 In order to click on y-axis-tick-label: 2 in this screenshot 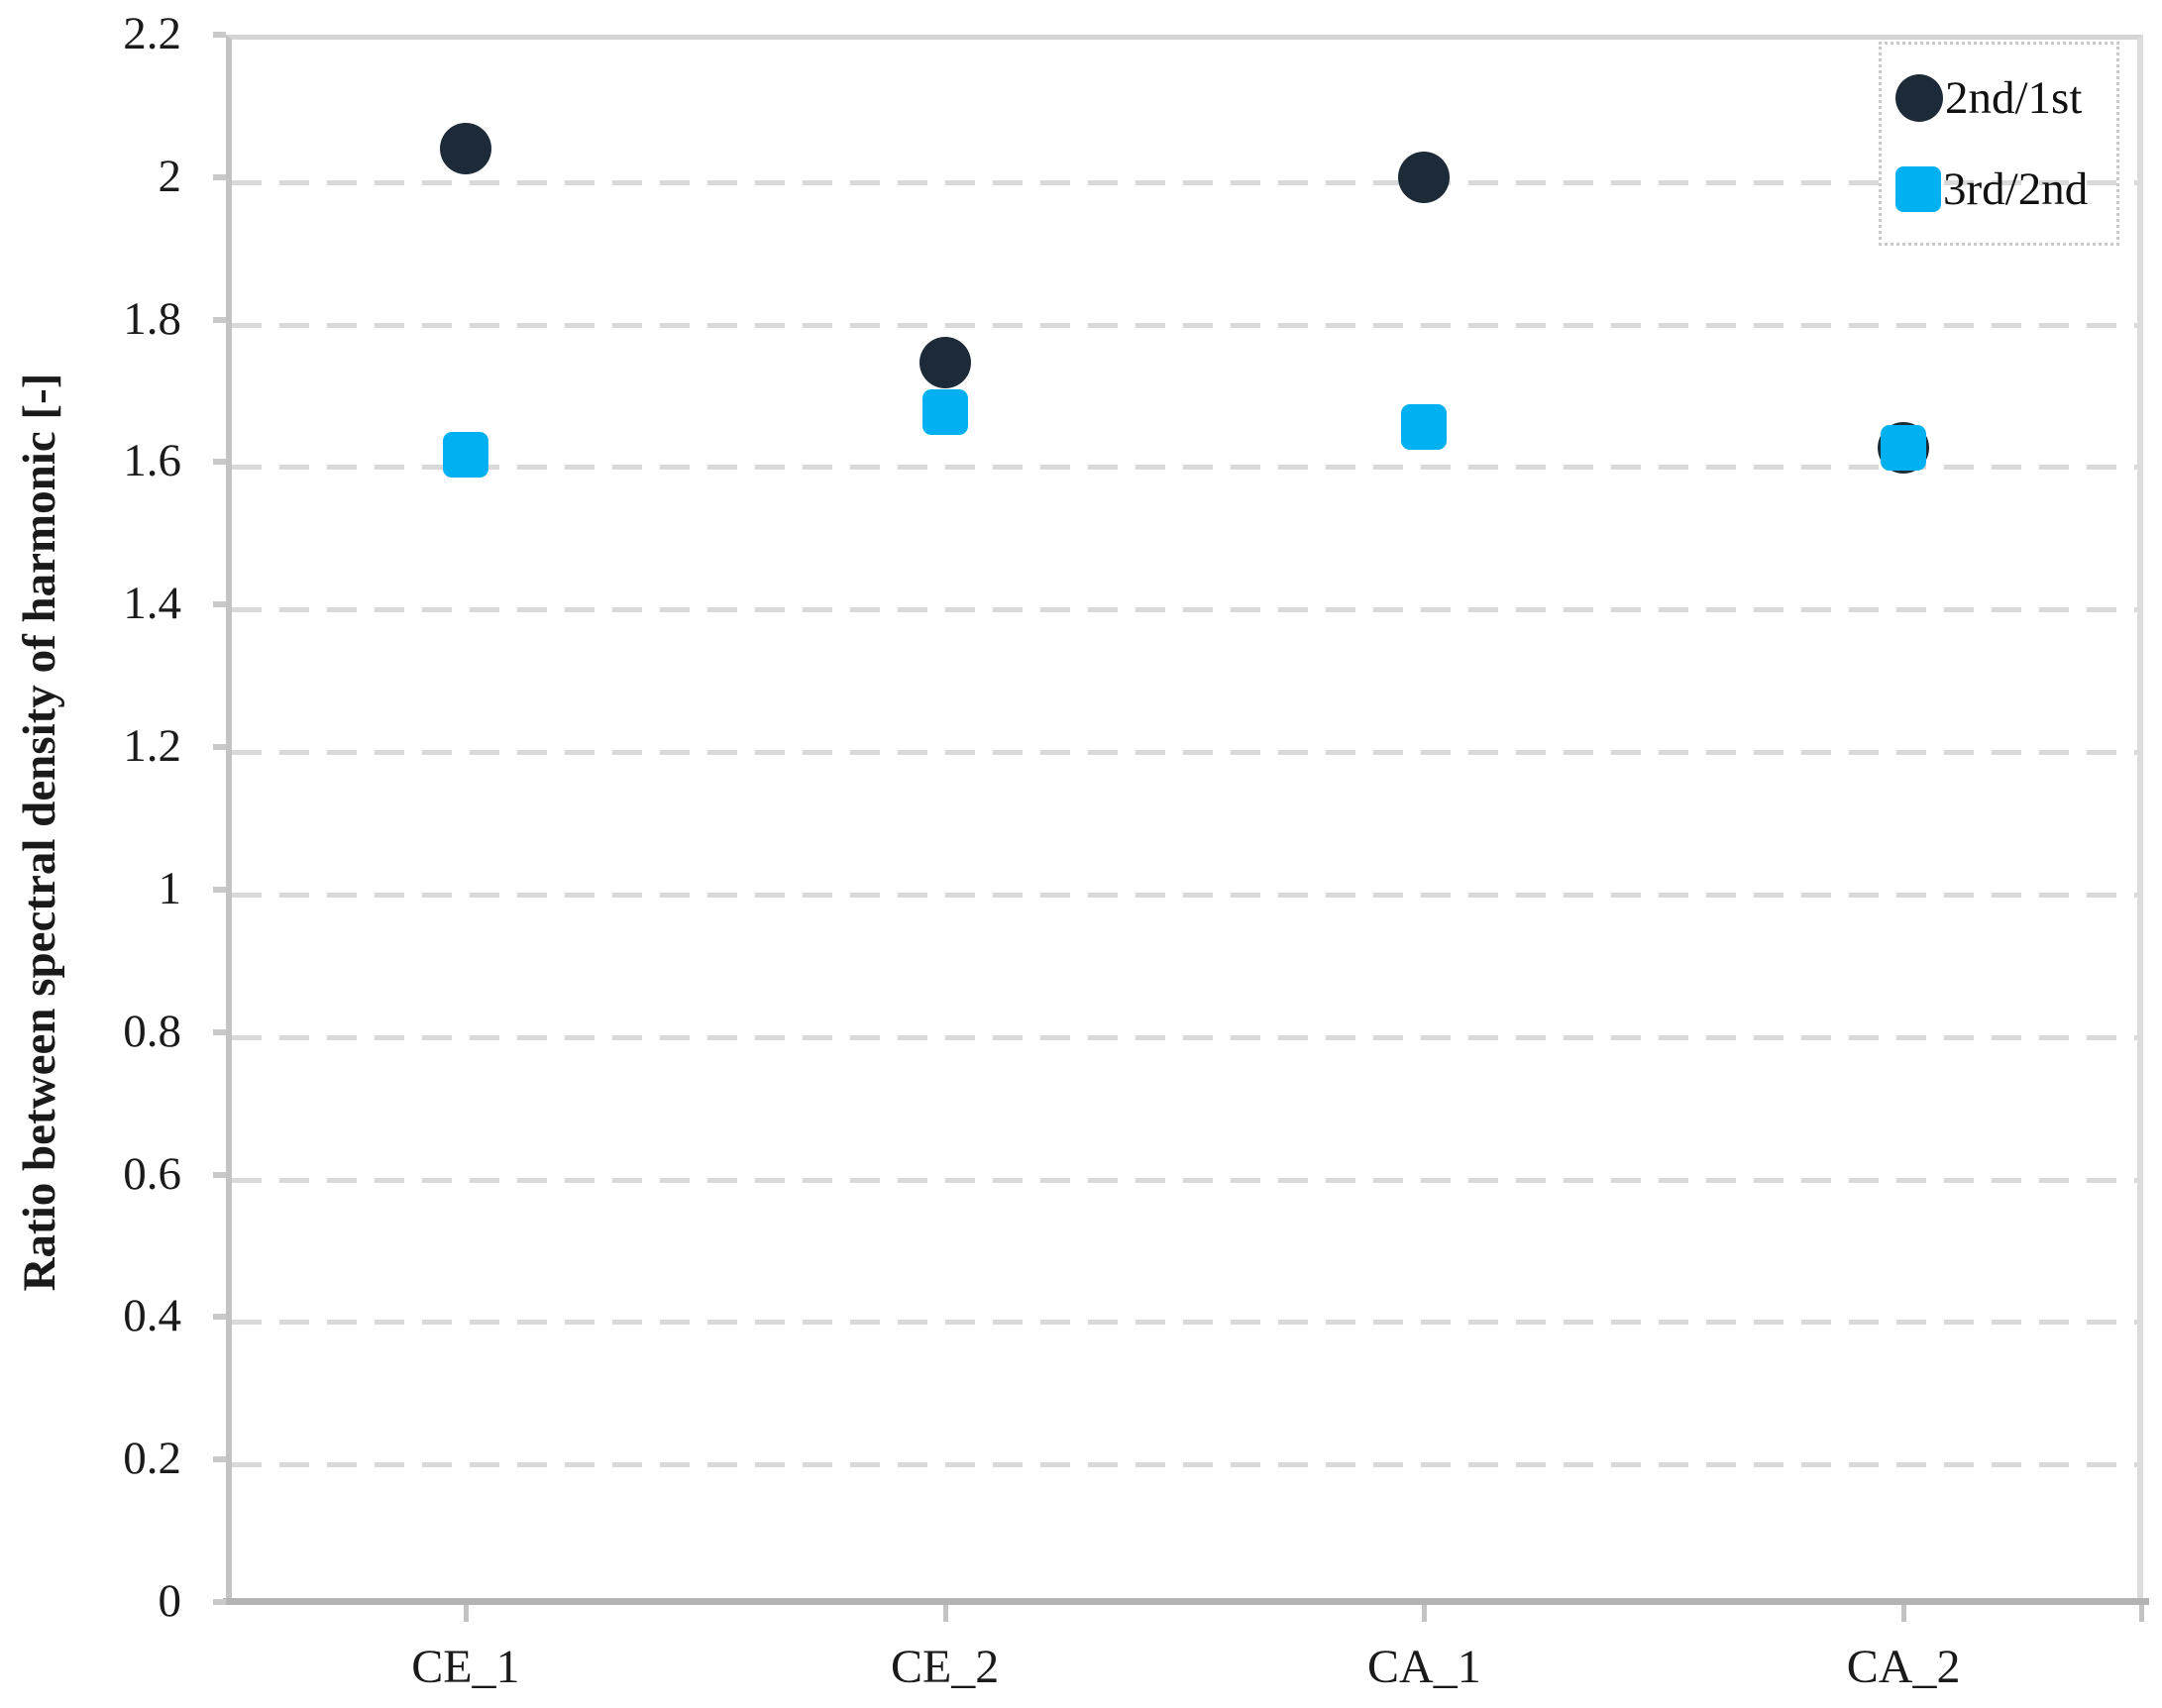, I will do `click(170, 176)`.